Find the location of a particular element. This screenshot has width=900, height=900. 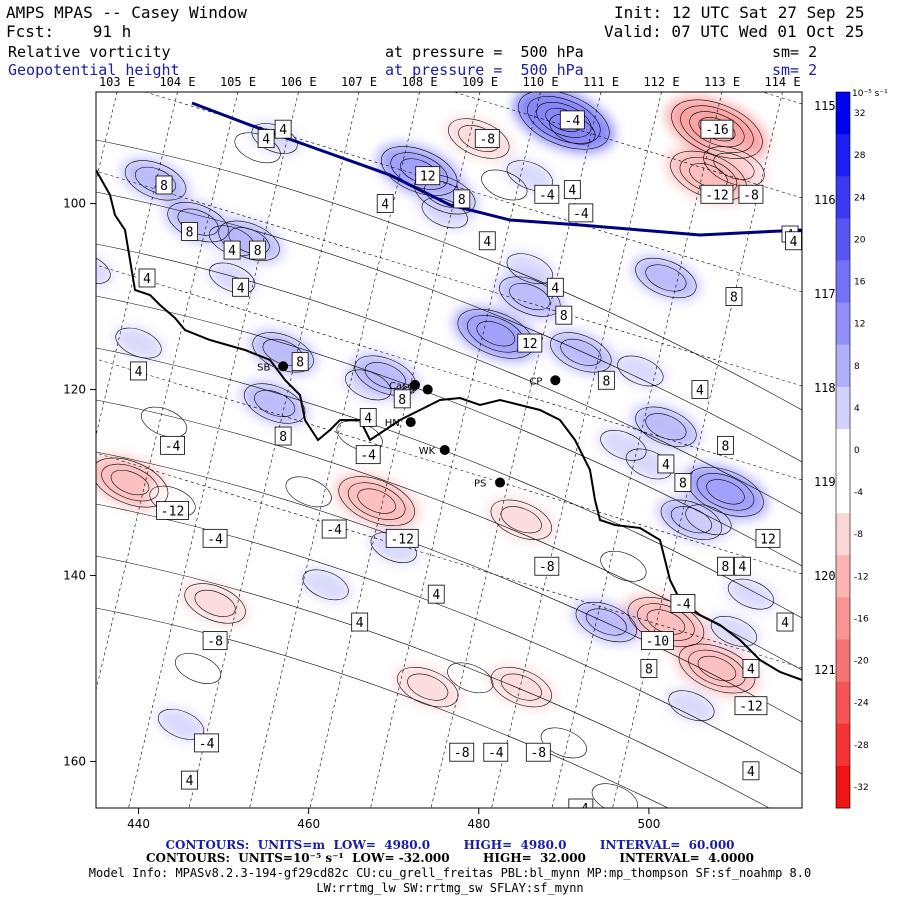

colorbar-tick-label: -24 is located at coordinates (861, 704).